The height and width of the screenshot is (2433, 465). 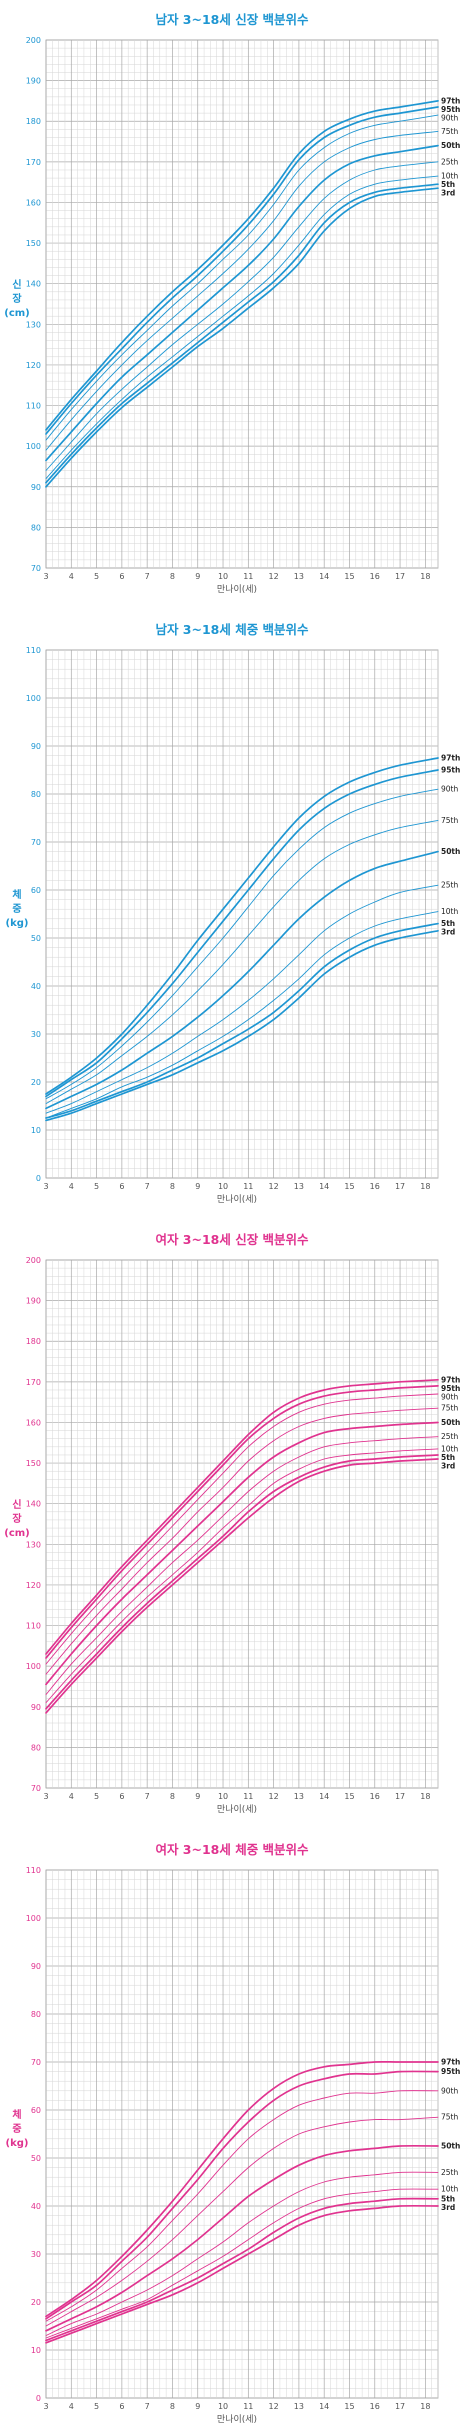 I want to click on y-tick-label: 120, so click(x=33, y=365).